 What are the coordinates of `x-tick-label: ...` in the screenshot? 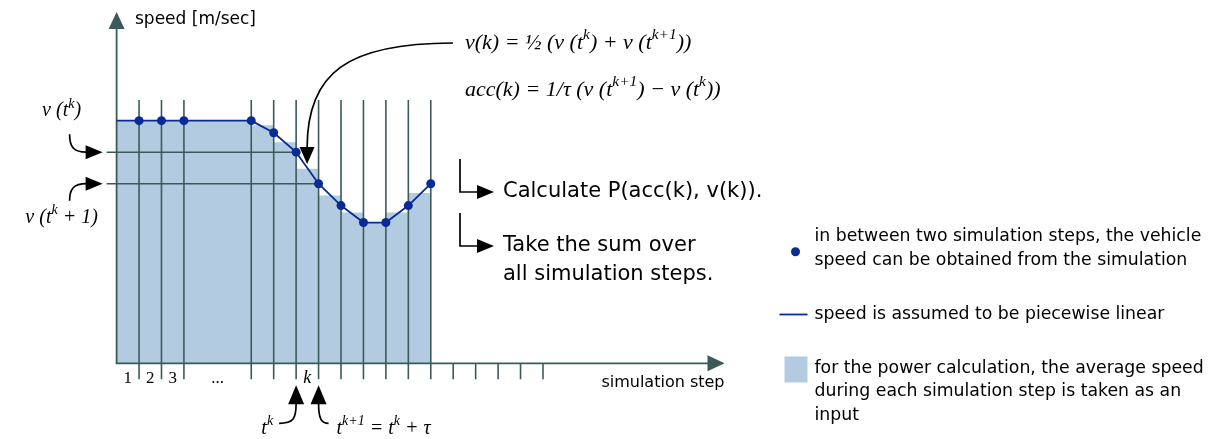 It's located at (217, 377).